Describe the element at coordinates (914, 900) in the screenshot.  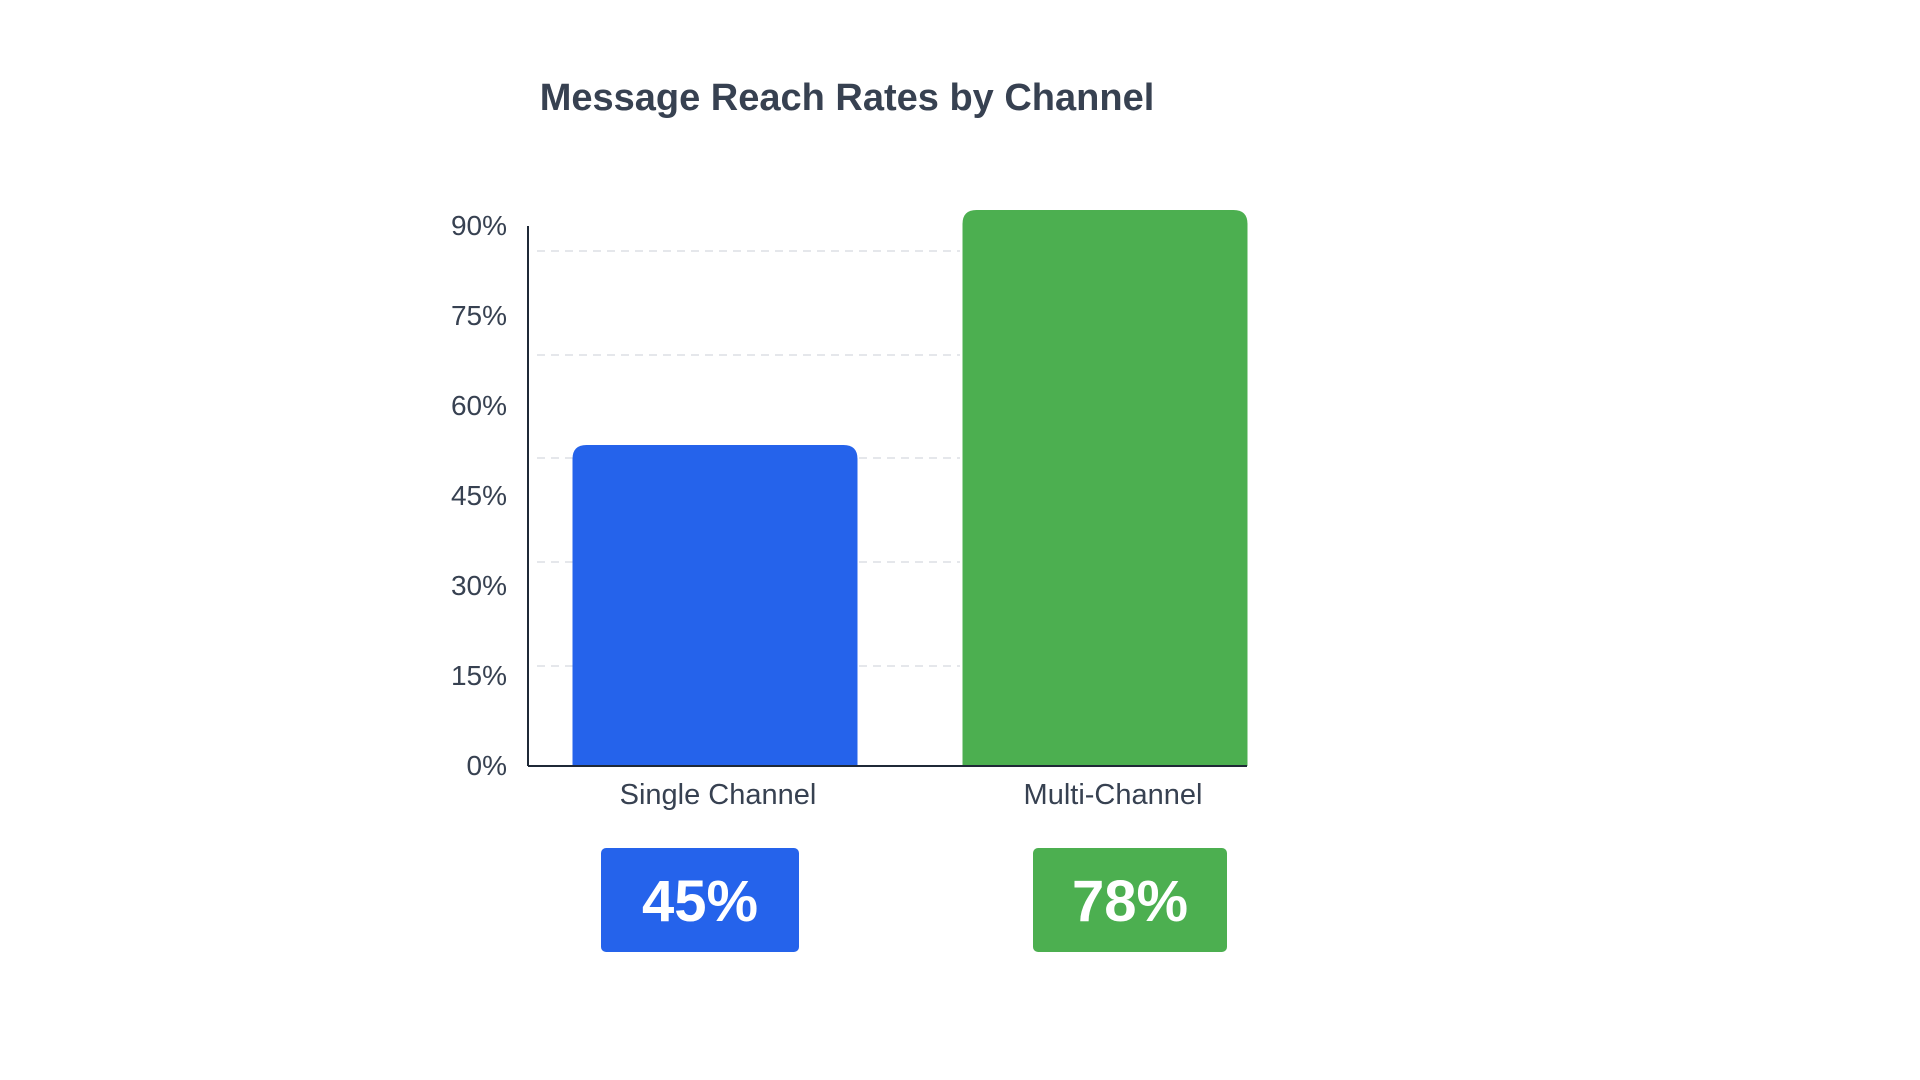
I see `value-badges: 45% 78%` at that location.